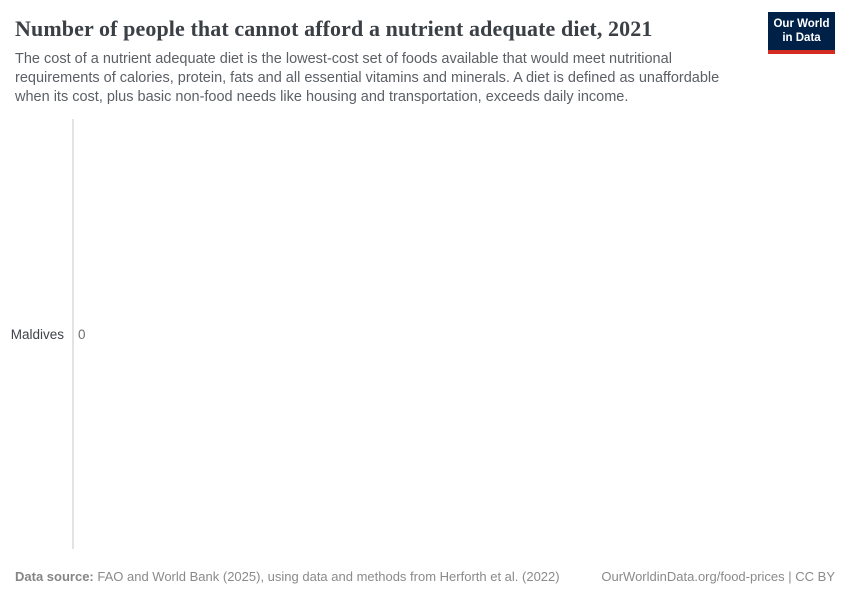 This screenshot has width=850, height=600. I want to click on bar-and-value: 0, so click(82, 334).